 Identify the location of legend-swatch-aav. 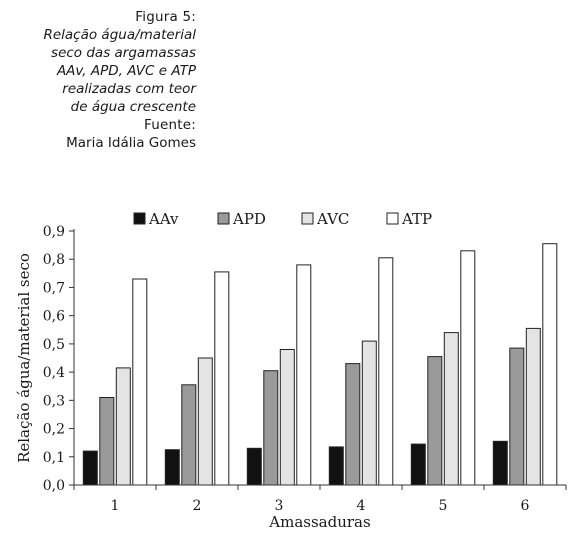
(139, 218).